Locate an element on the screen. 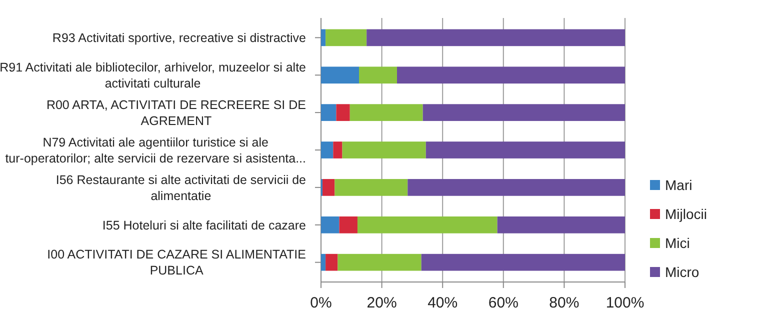 The height and width of the screenshot is (329, 757). y-tick-label: I55 Hoteluri si alte facilitati de cazare is located at coordinates (204, 225).